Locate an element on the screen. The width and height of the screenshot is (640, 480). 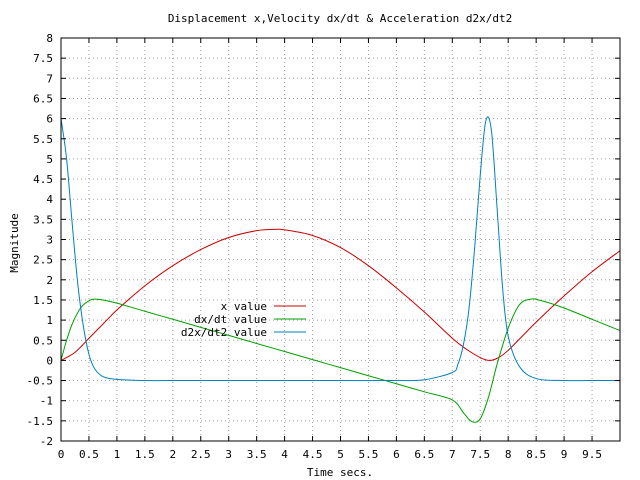
x-tick-label: 5 is located at coordinates (340, 454).